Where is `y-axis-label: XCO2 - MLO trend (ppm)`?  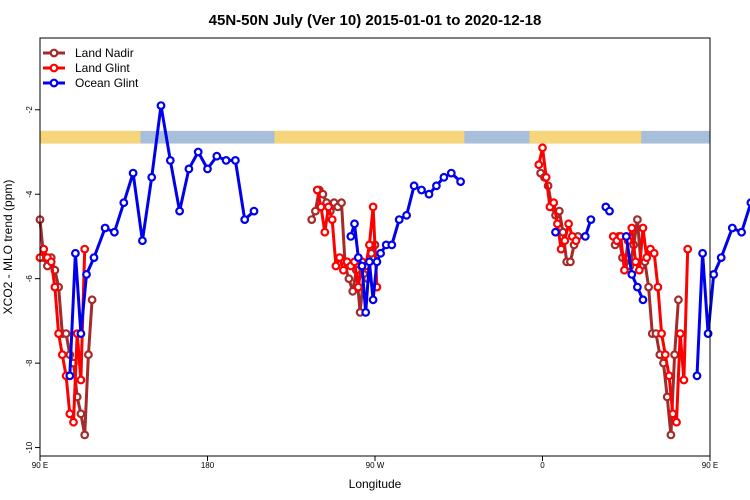
y-axis-label: XCO2 - MLO trend (ppm) is located at coordinates (8, 247).